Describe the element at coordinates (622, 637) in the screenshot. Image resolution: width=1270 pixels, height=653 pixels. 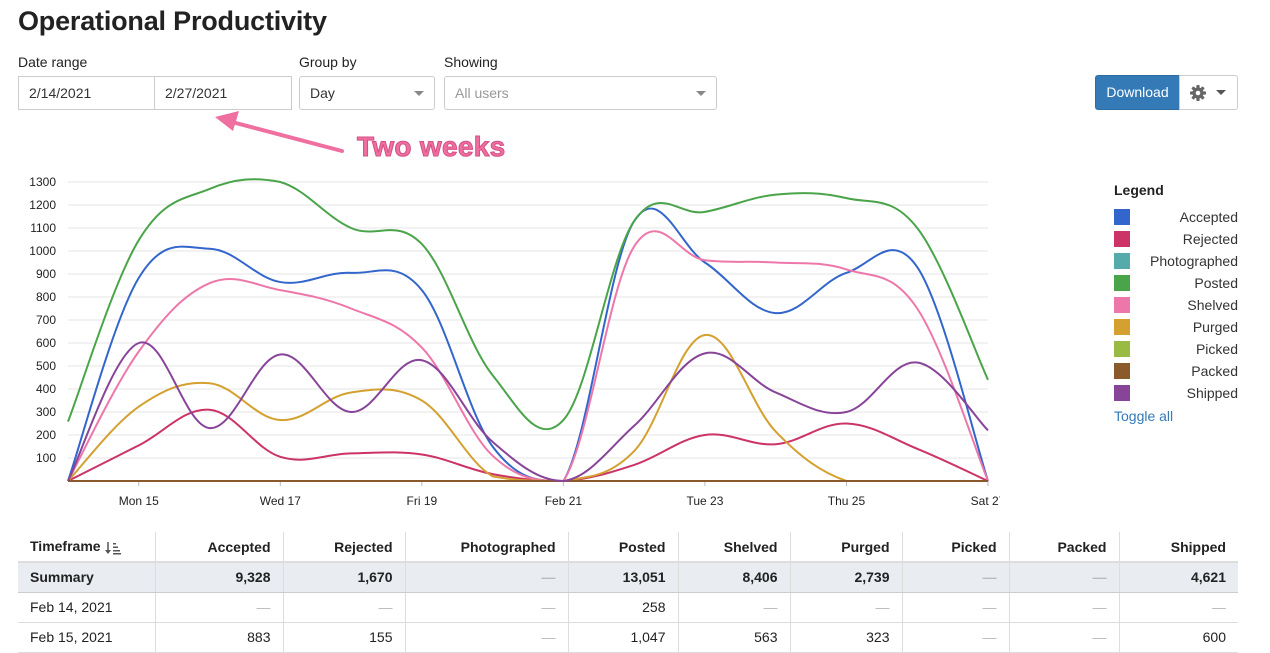
I see `table-cell: 1,047` at that location.